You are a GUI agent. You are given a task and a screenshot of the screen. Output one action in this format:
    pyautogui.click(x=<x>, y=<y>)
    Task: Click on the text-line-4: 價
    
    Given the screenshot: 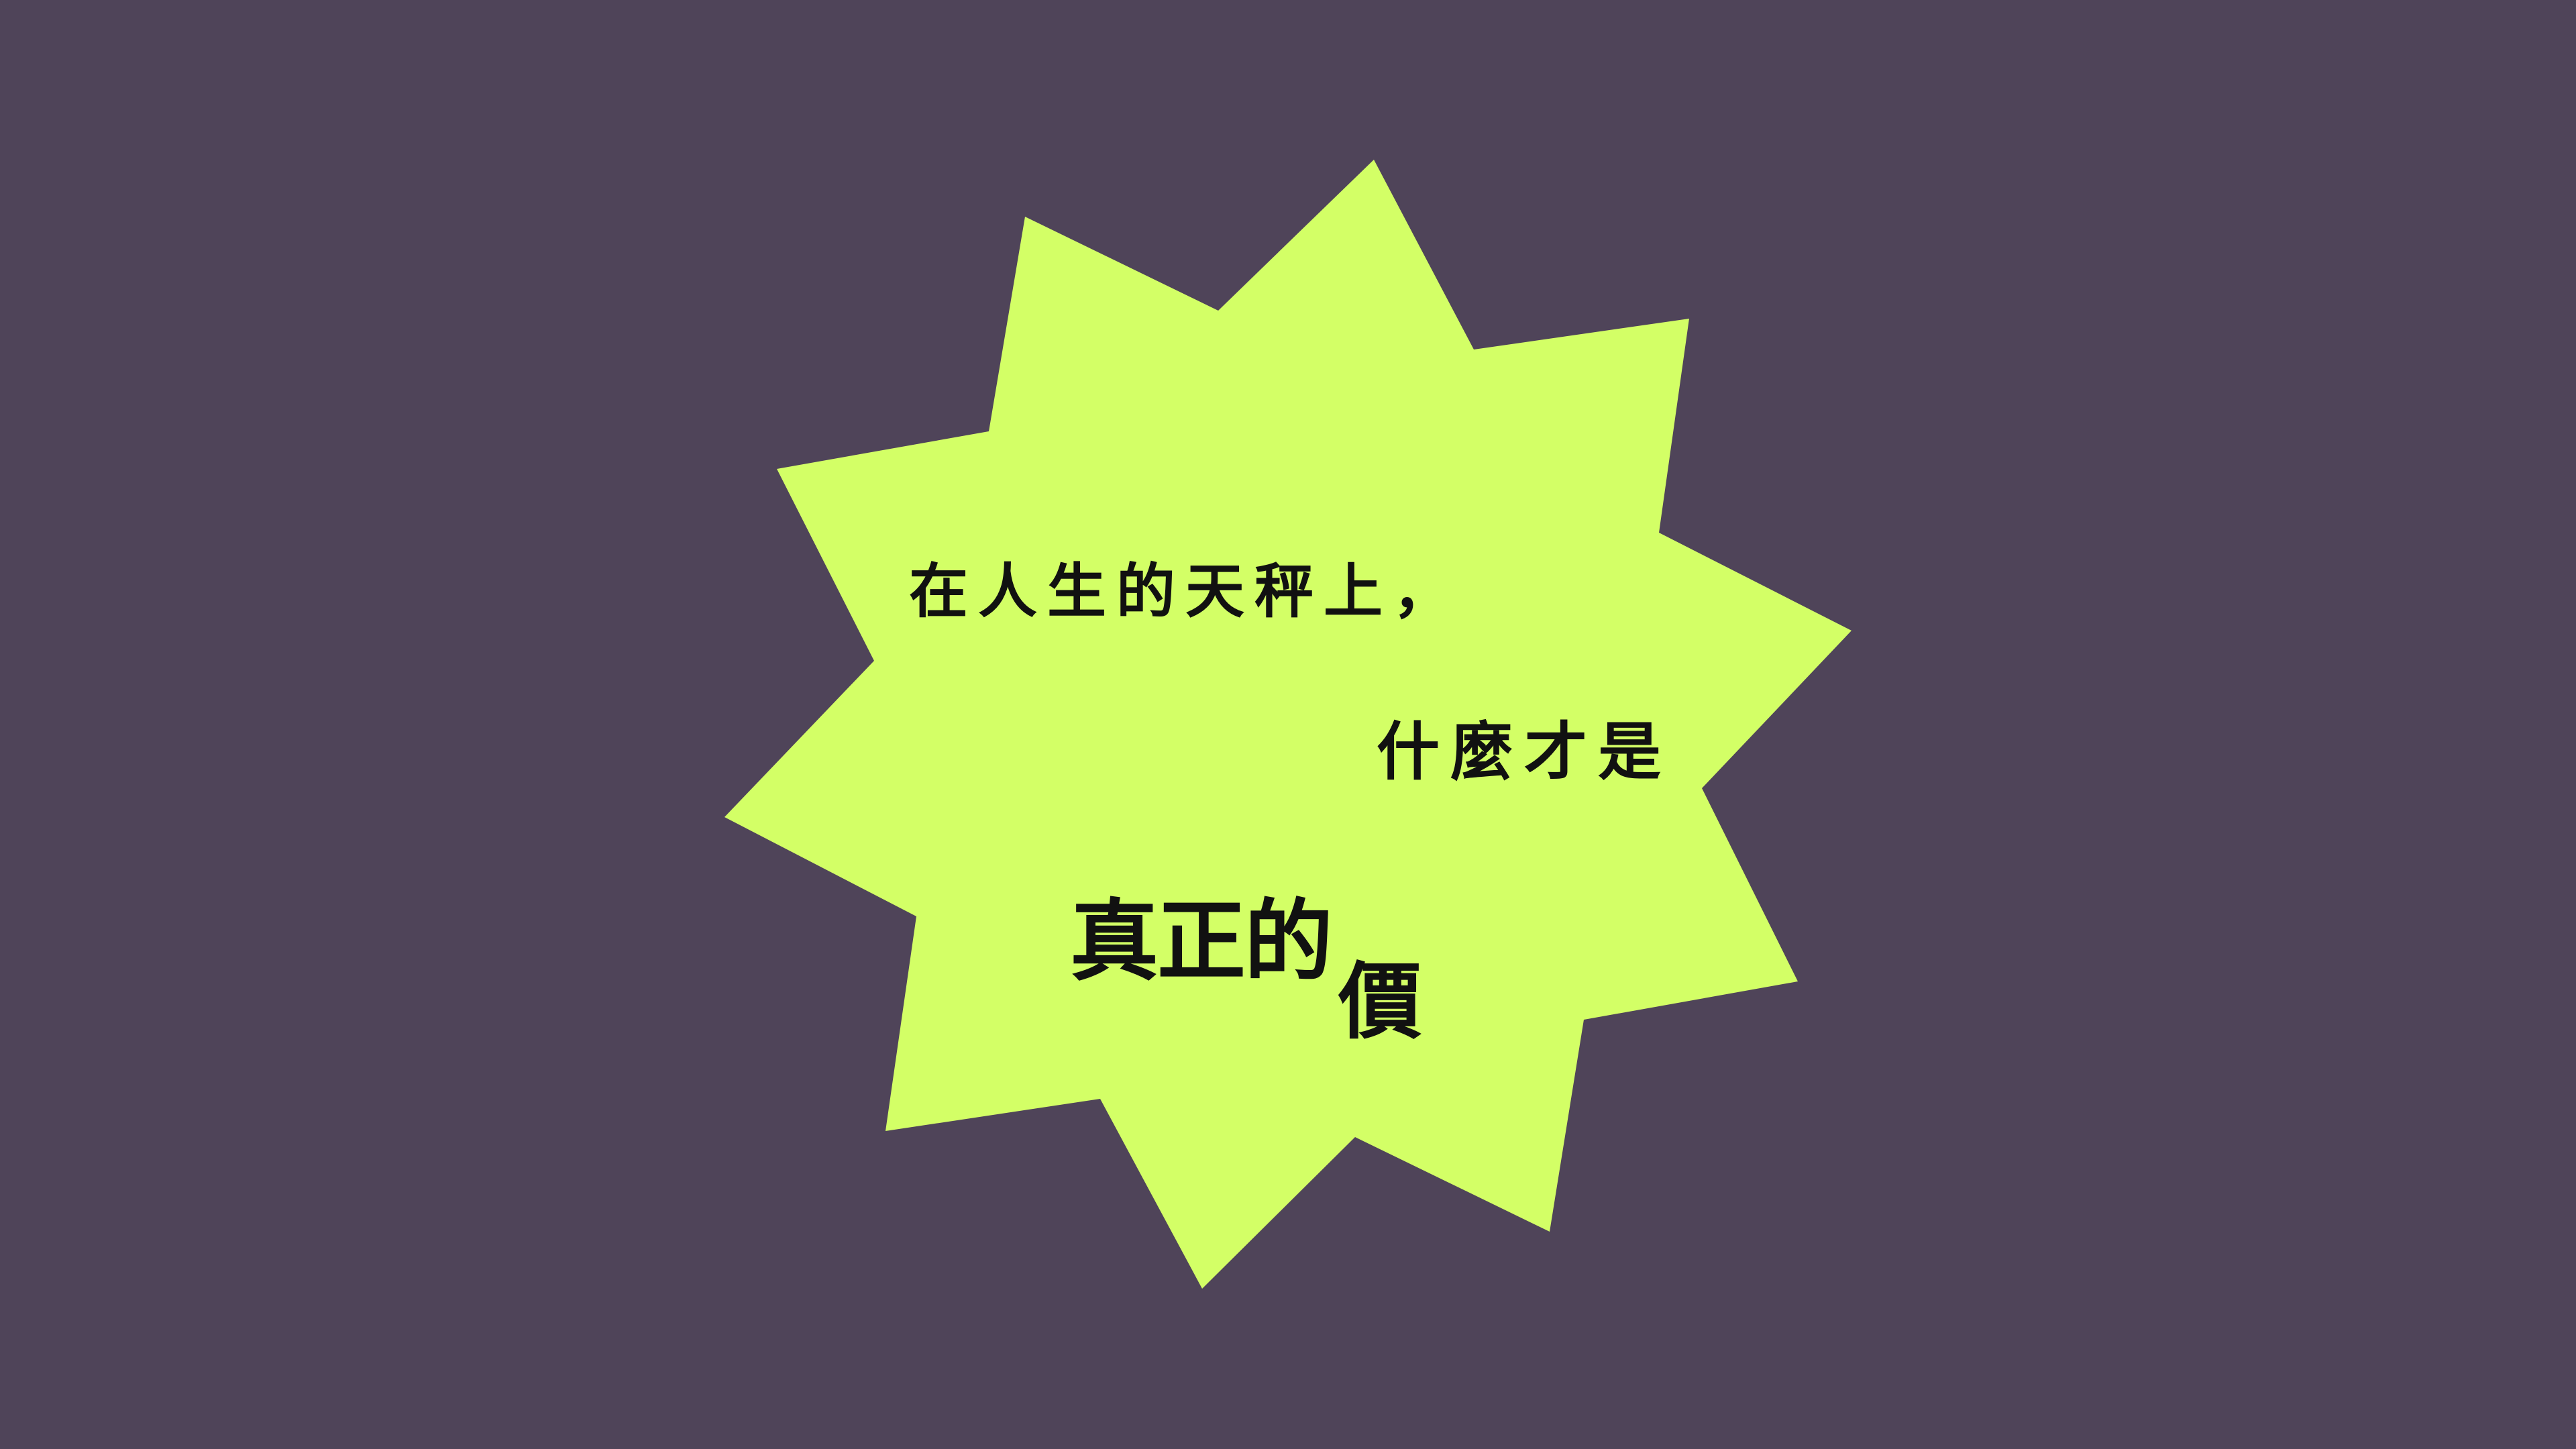 What is the action you would take?
    pyautogui.click(x=1380, y=1002)
    